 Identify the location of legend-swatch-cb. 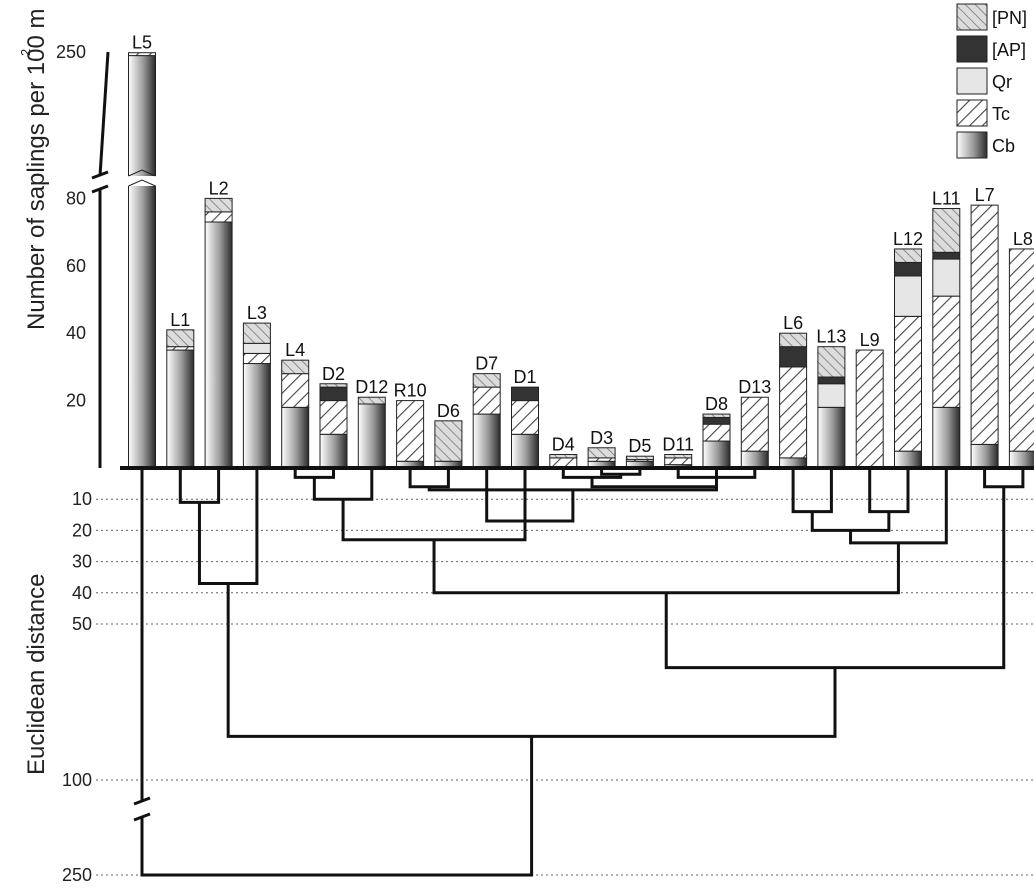
(972, 145).